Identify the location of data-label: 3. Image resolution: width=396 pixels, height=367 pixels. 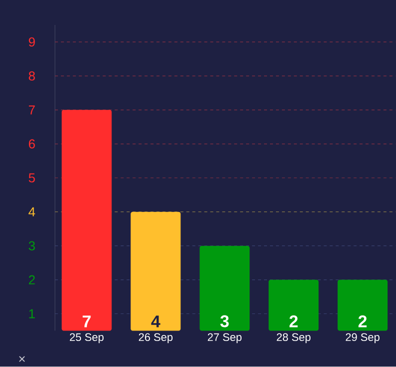
(224, 321).